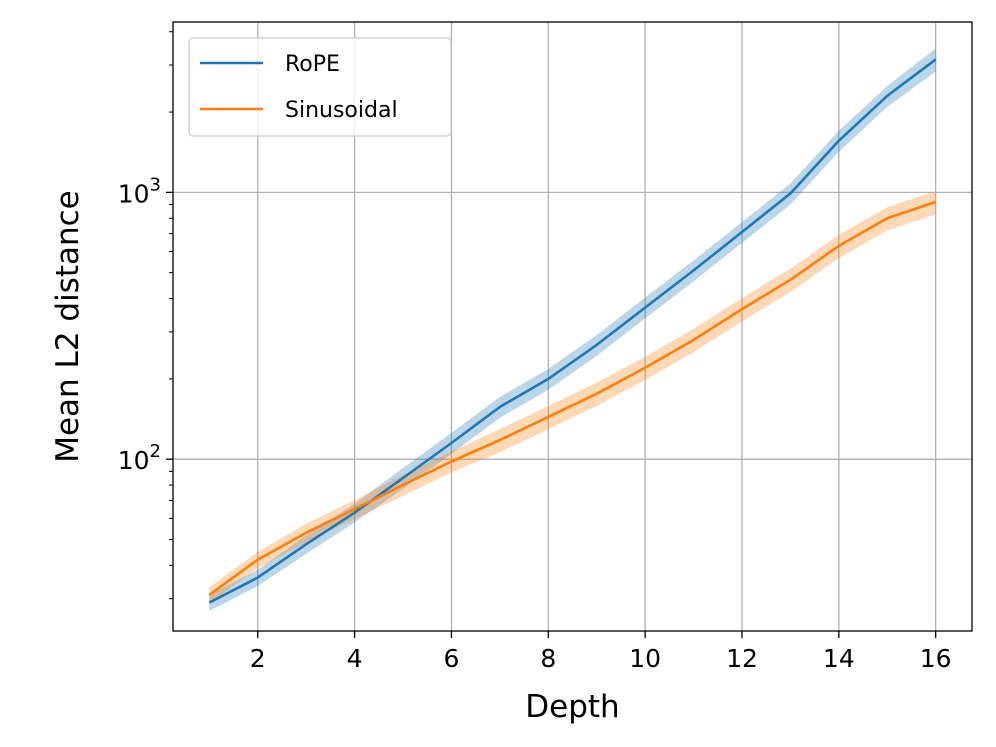  What do you see at coordinates (572, 707) in the screenshot?
I see `x-axis-label: Depth` at bounding box center [572, 707].